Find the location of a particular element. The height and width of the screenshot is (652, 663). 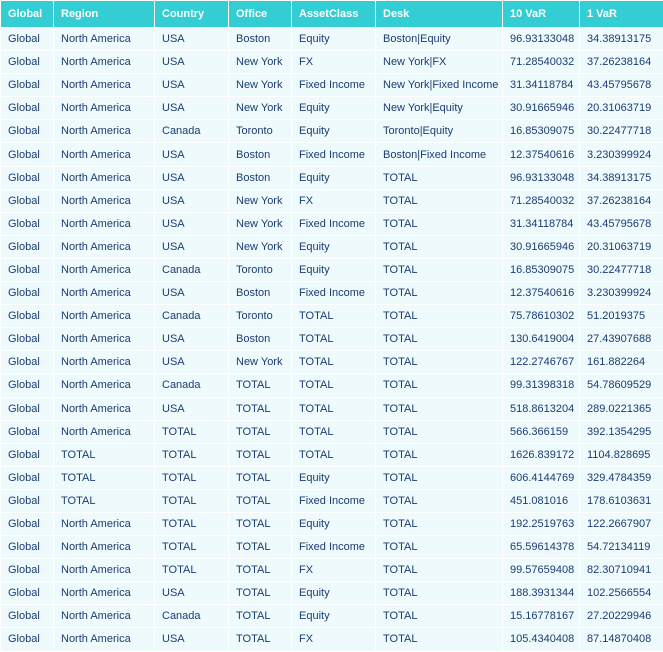

table-cell: 71.28540032 is located at coordinates (541, 62).